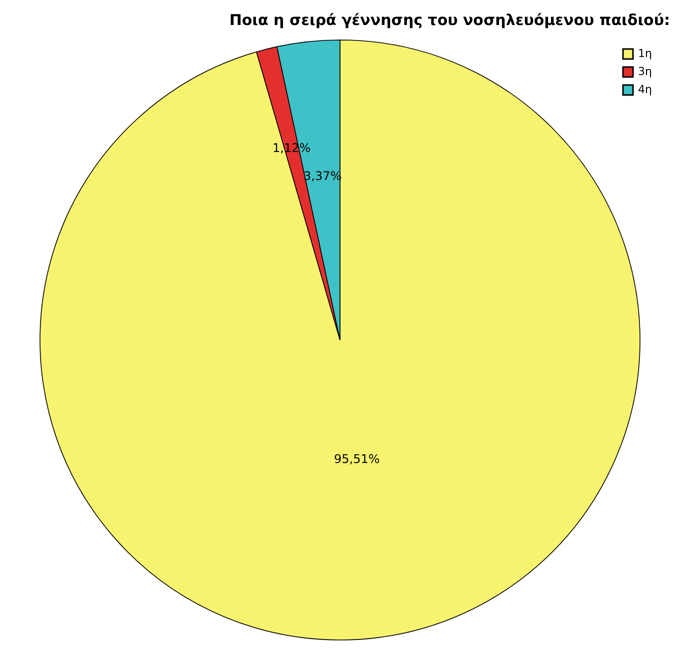  I want to click on legend-label: 3η, so click(645, 71).